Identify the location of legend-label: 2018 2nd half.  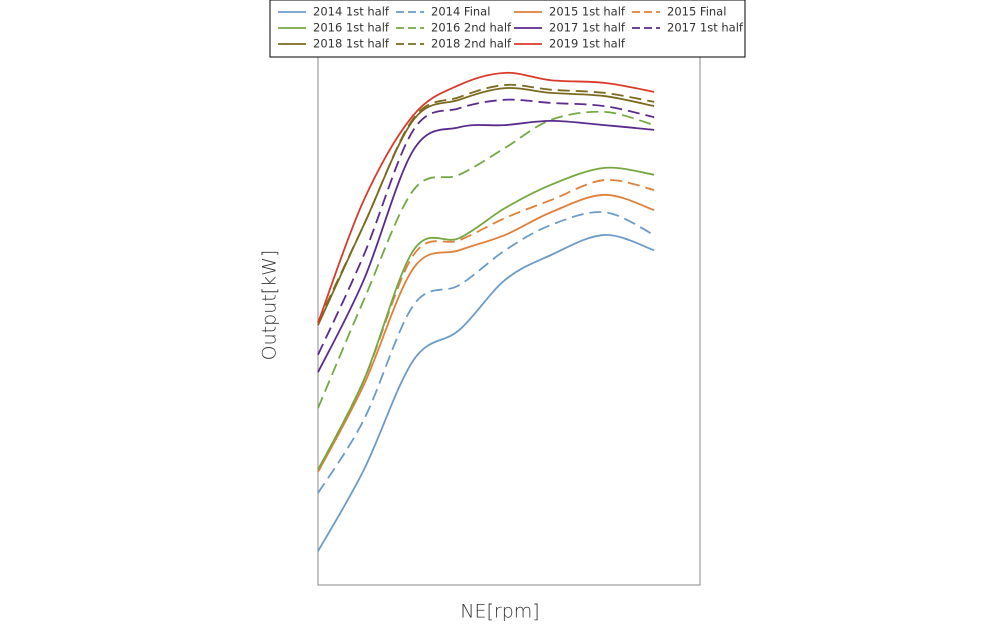
(471, 44).